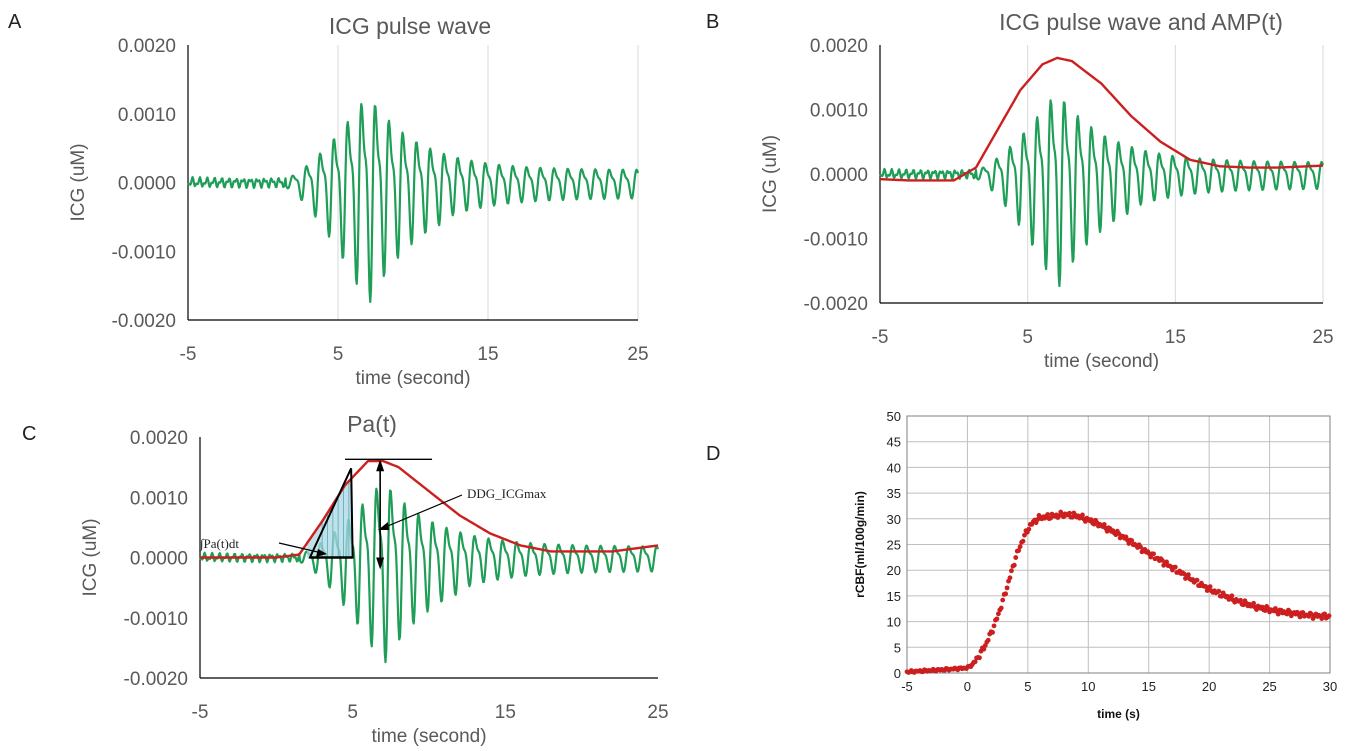 The height and width of the screenshot is (751, 1348). I want to click on chart-title: Pa(t), so click(372, 424).